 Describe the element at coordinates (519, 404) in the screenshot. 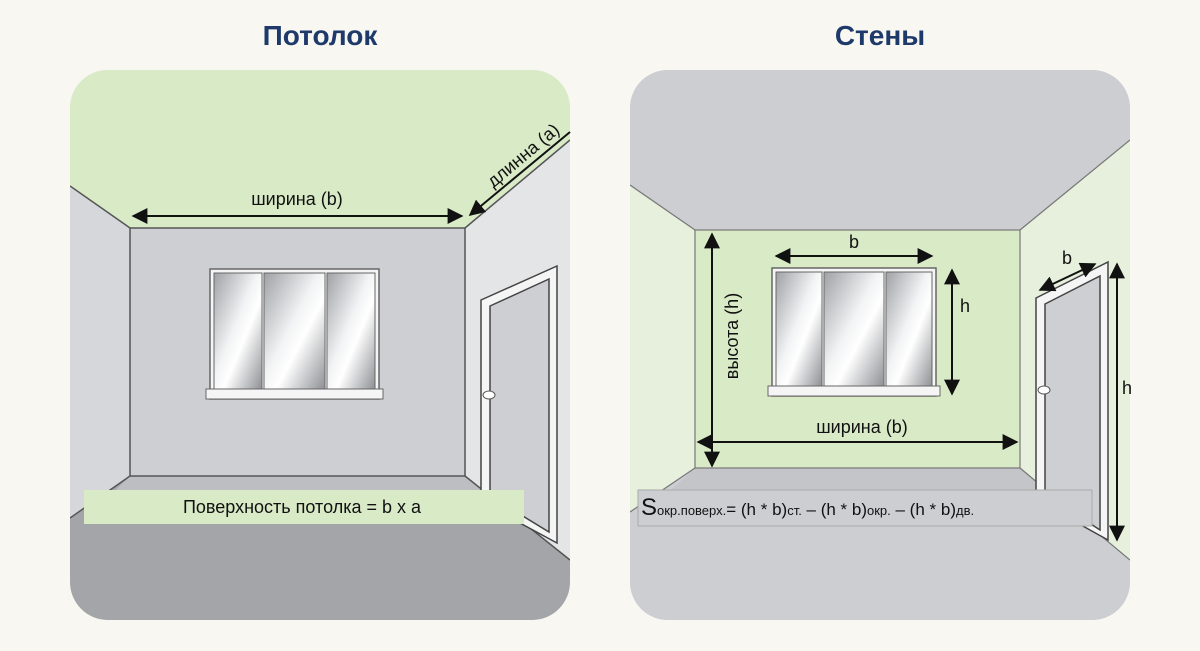

I see `door-left` at that location.